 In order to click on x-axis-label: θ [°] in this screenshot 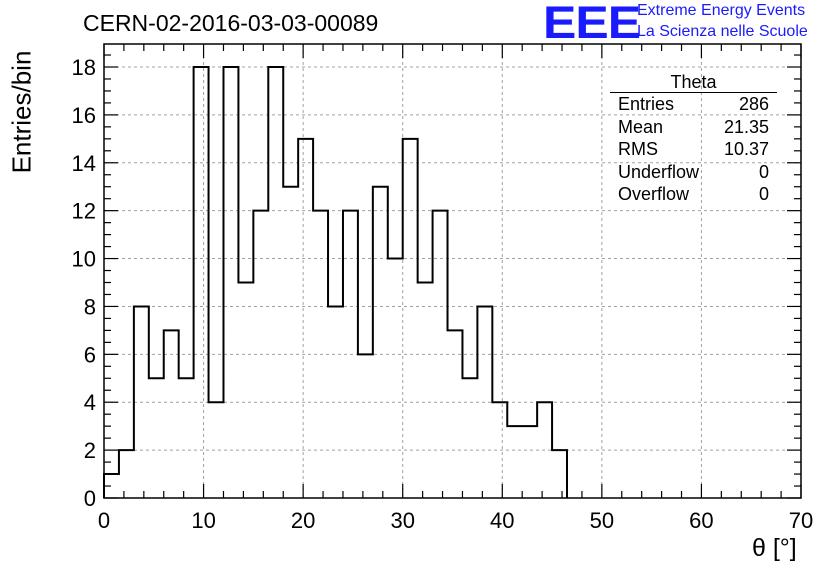, I will do `click(774, 548)`.